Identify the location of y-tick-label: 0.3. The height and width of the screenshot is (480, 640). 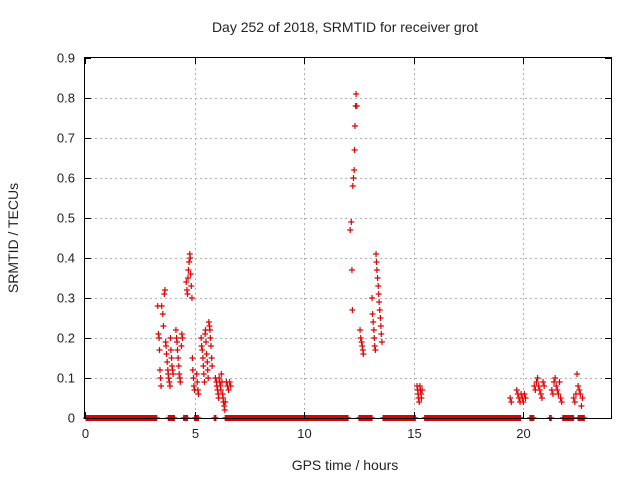
(66, 298).